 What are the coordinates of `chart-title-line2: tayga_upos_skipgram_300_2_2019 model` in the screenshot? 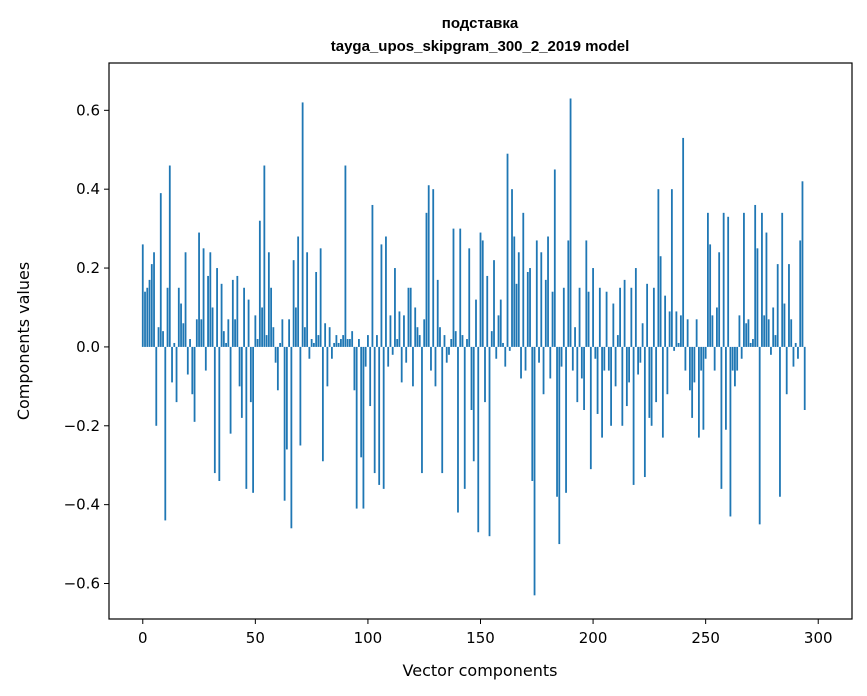 It's located at (480, 46).